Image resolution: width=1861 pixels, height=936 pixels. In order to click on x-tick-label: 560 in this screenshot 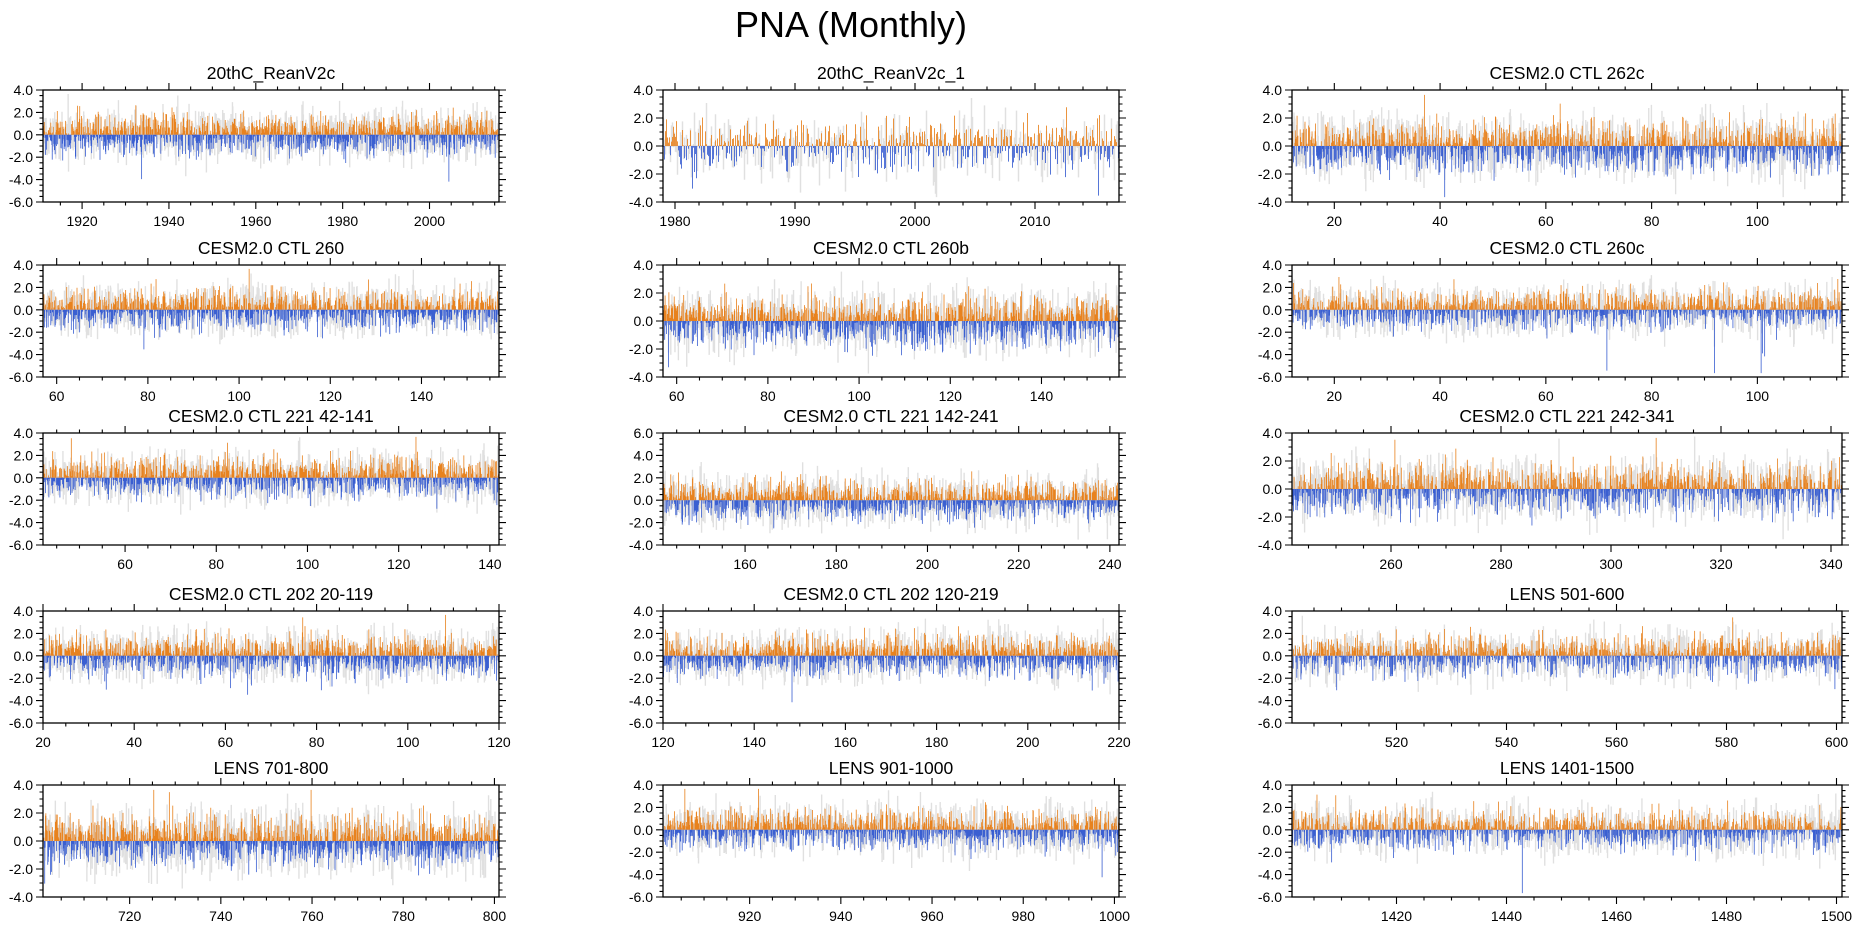, I will do `click(1617, 742)`.